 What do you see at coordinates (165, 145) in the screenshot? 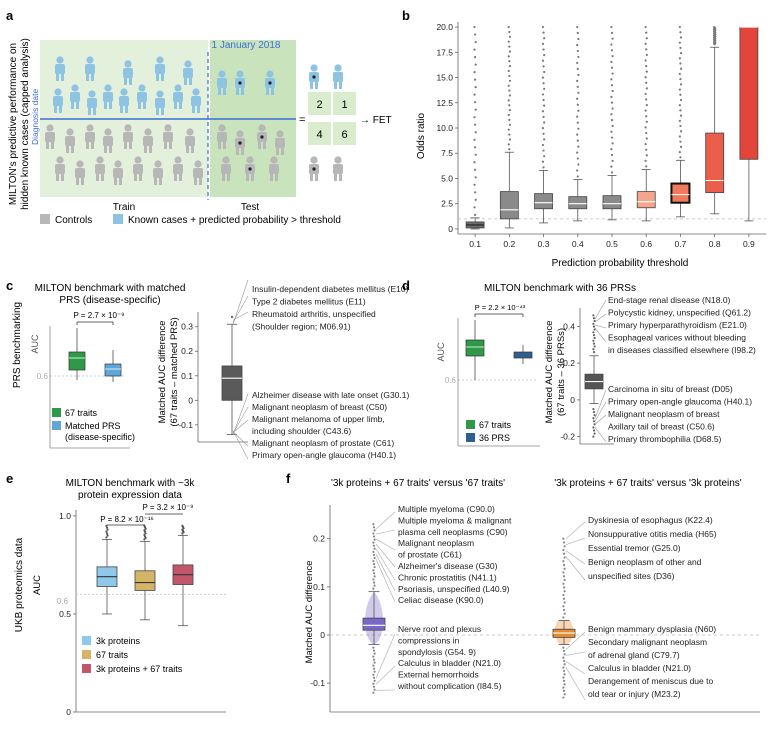
I see `control-person-6-leg-l` at bounding box center [165, 145].